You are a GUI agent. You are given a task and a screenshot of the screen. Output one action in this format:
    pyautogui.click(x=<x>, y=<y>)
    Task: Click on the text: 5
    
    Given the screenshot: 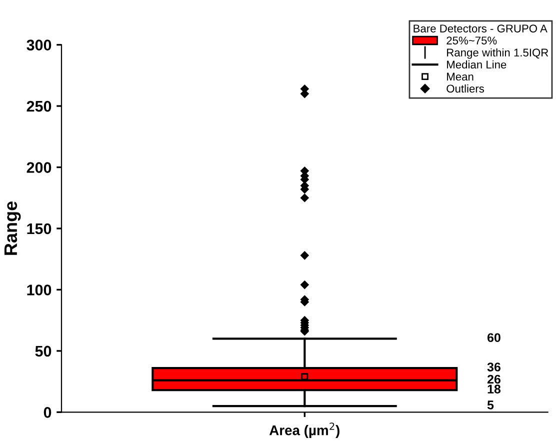 What is the action you would take?
    pyautogui.click(x=490, y=405)
    